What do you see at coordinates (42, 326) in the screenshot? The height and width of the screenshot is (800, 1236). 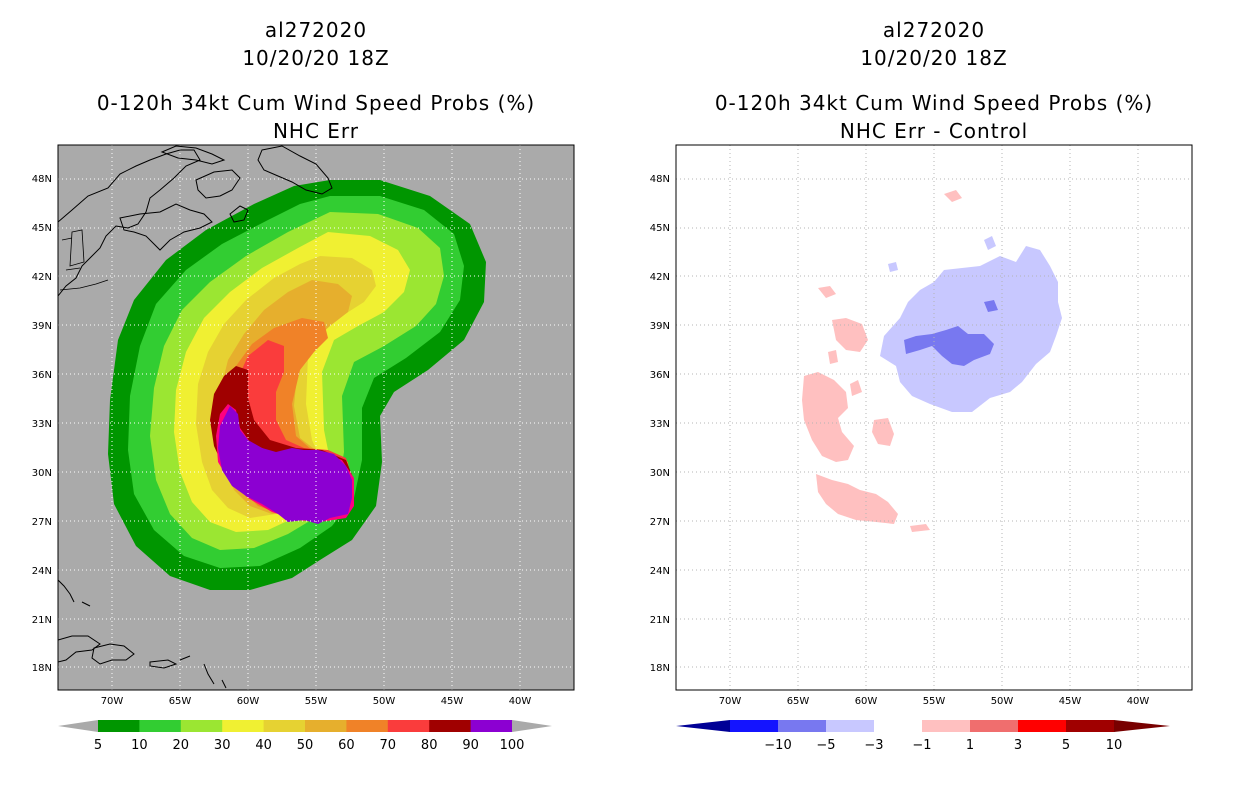 I see `lat-label: 39N` at bounding box center [42, 326].